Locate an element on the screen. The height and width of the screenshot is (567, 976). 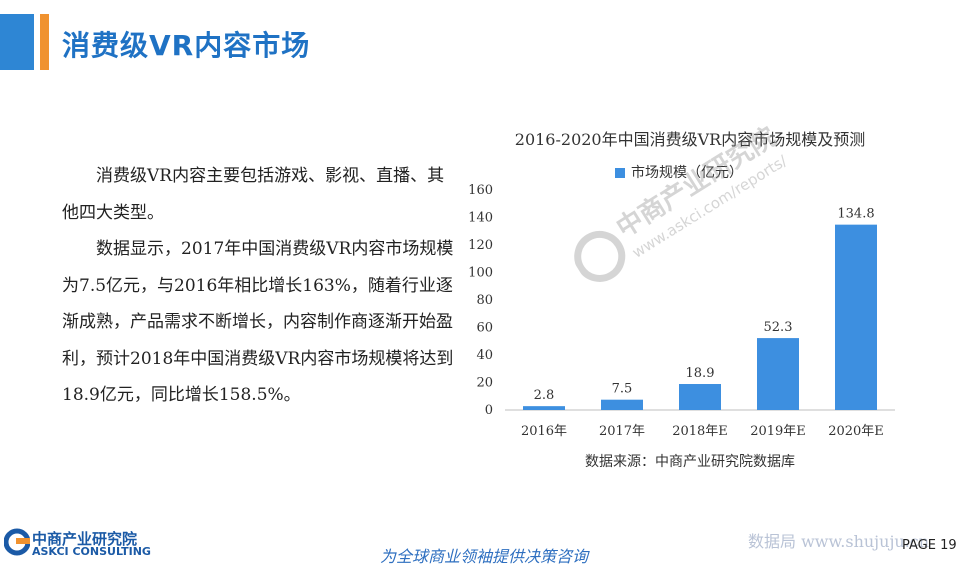
data-label: 52.3 is located at coordinates (778, 327).